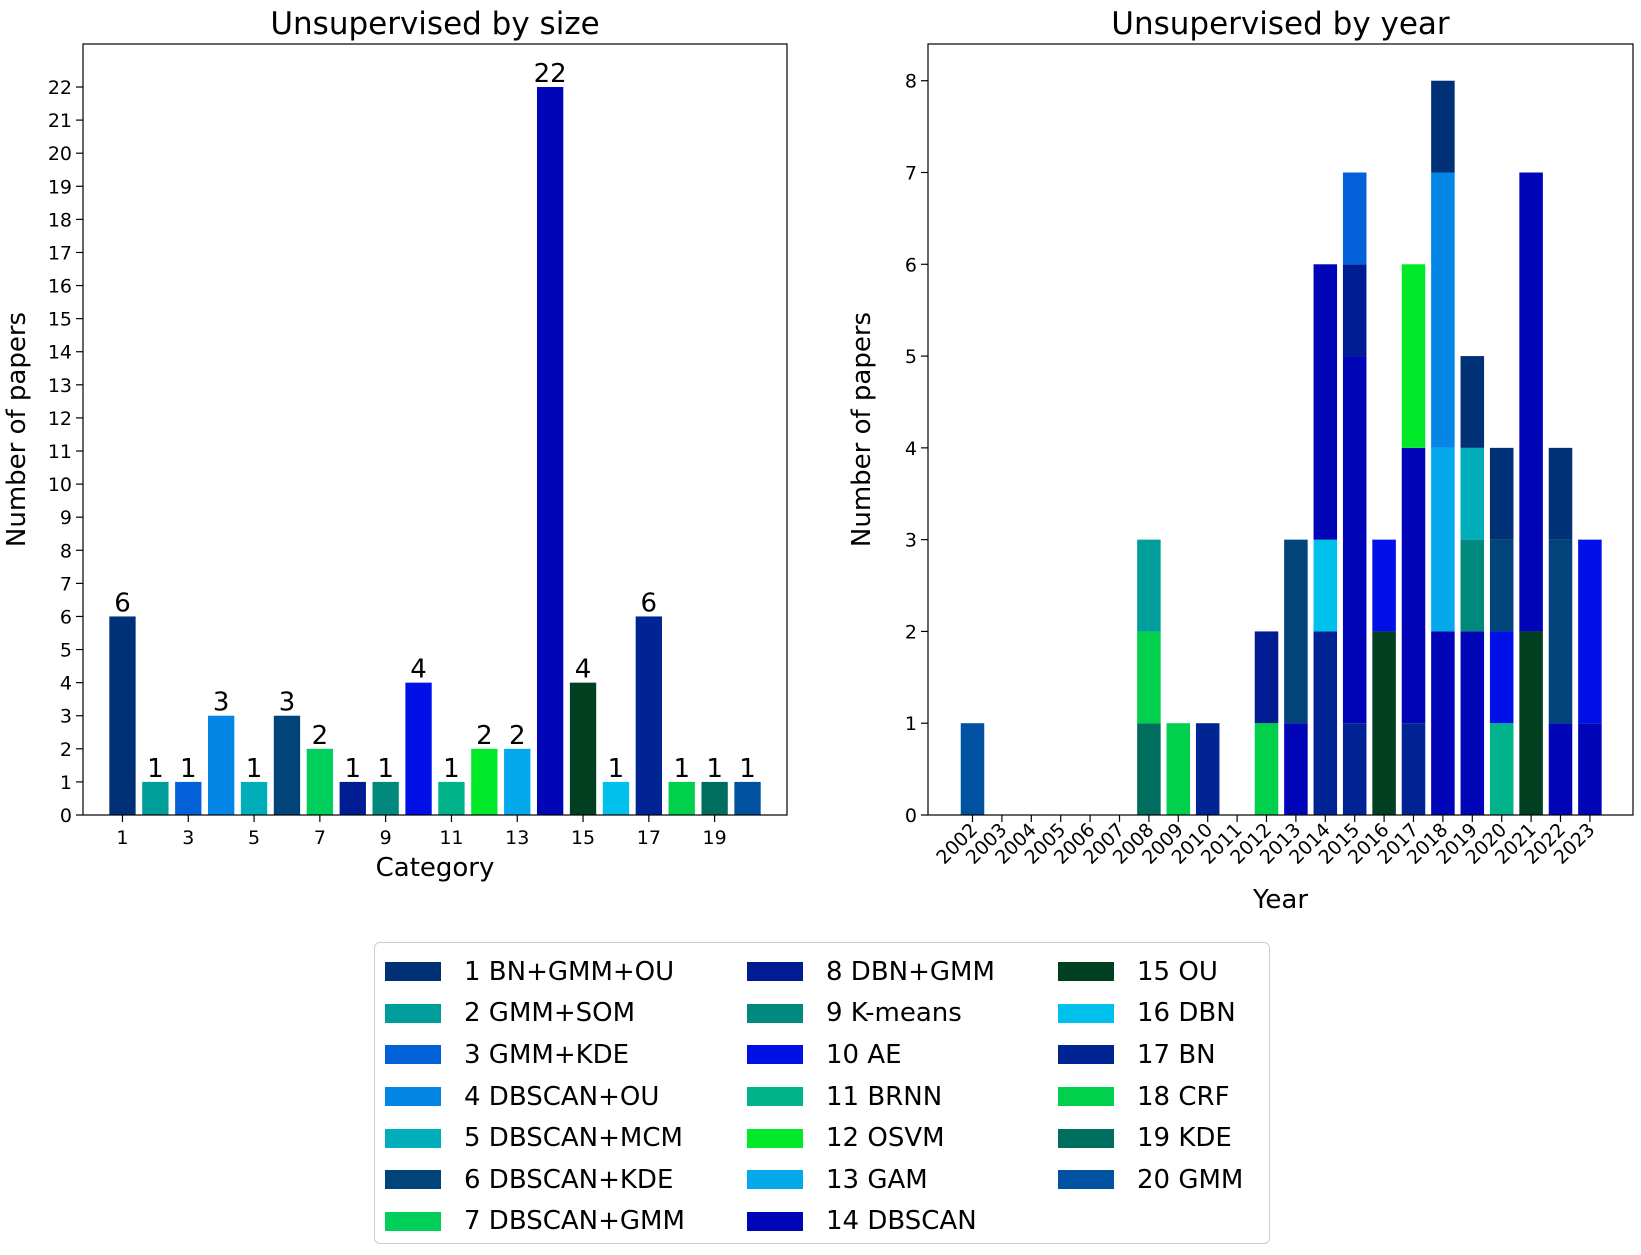  Describe the element at coordinates (418, 670) in the screenshot. I see `bar-value-label: 4` at that location.